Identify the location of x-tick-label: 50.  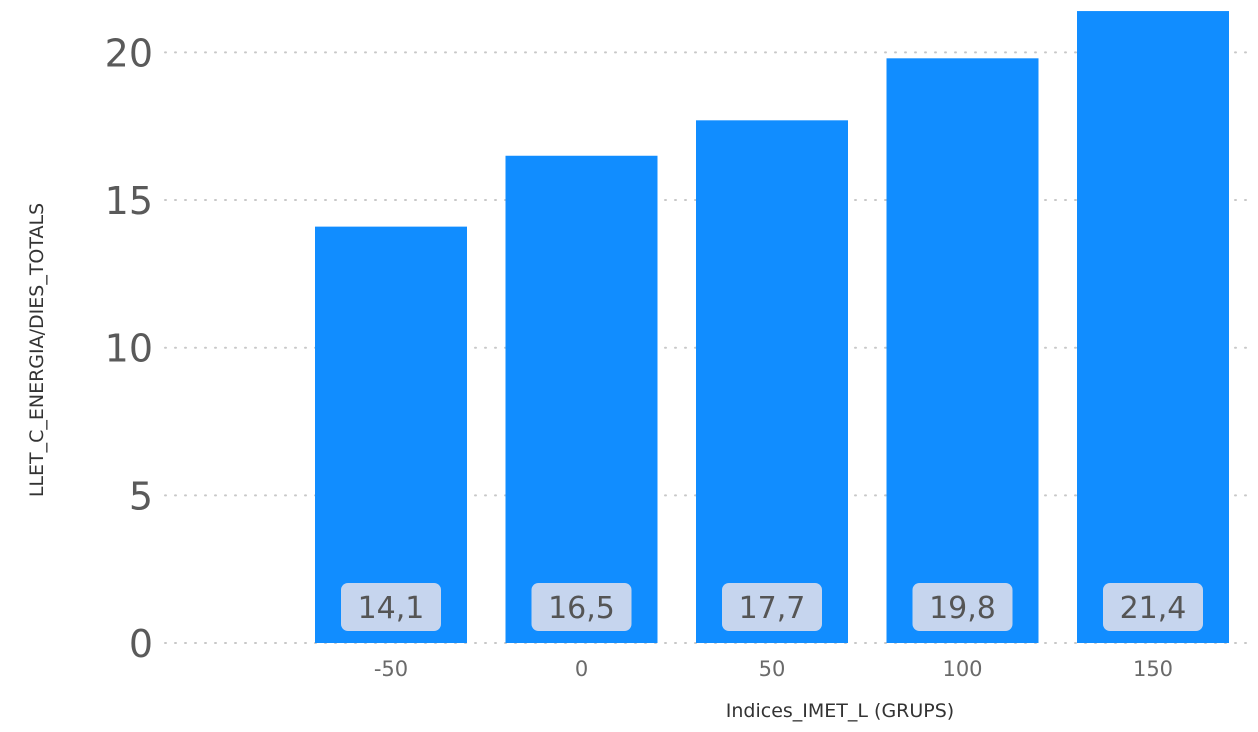
(772, 669).